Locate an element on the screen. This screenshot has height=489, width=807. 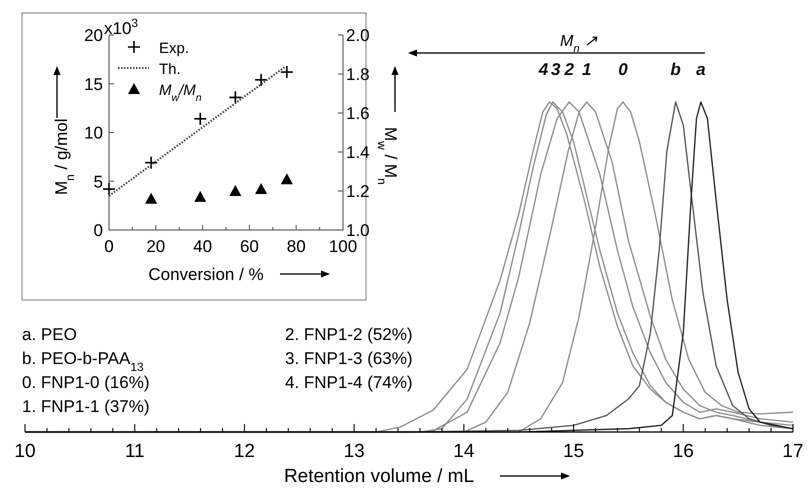
x-tick-label: 14 is located at coordinates (464, 451).